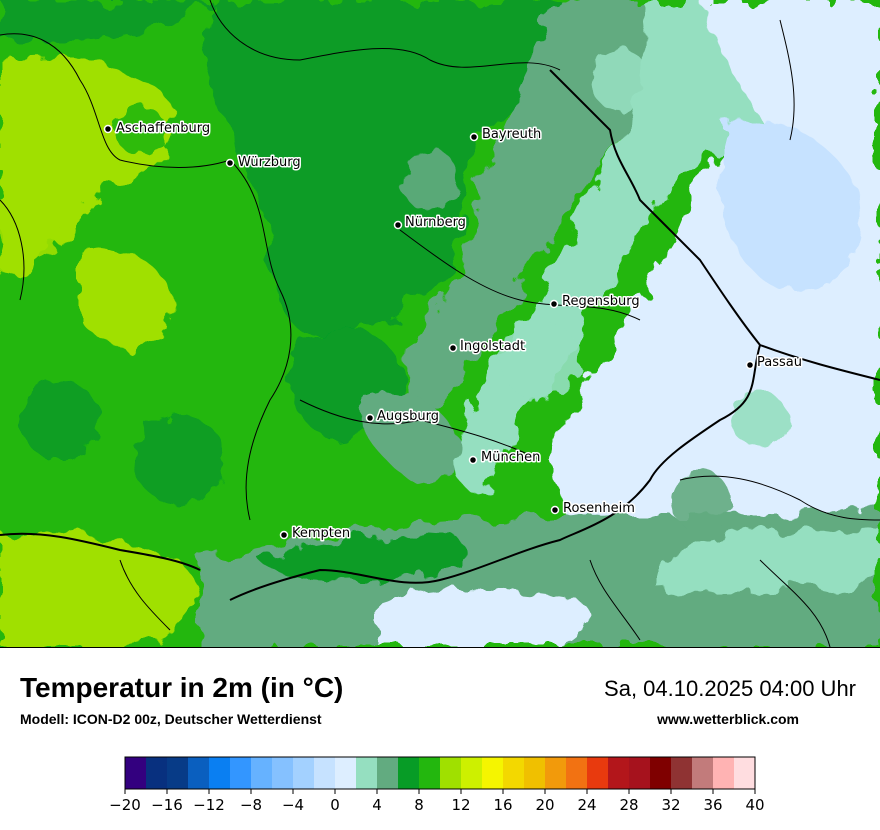 The image size is (880, 830). Describe the element at coordinates (779, 362) in the screenshot. I see `city-label: Passau` at that location.